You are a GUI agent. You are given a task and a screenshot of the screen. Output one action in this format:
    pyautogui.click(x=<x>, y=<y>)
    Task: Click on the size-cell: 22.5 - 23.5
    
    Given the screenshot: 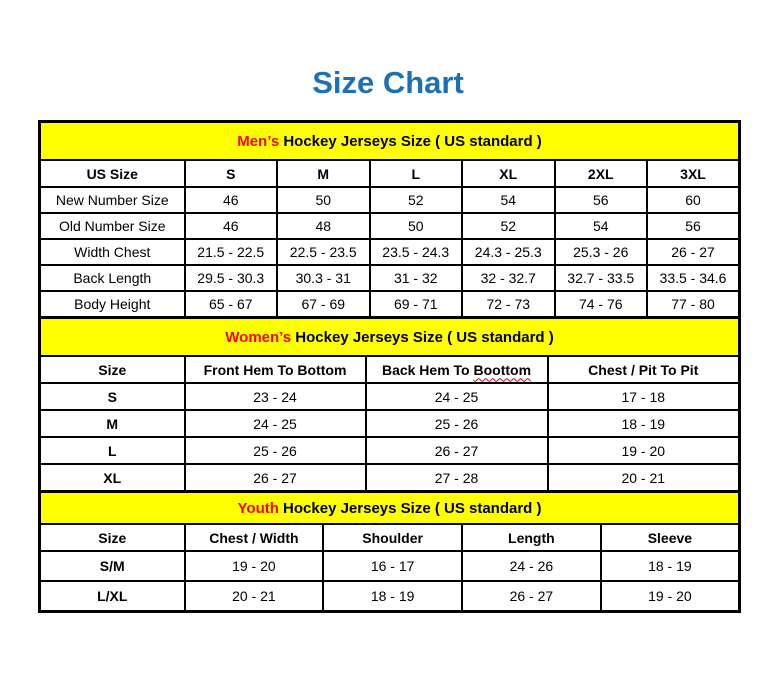 What is the action you would take?
    pyautogui.click(x=323, y=252)
    